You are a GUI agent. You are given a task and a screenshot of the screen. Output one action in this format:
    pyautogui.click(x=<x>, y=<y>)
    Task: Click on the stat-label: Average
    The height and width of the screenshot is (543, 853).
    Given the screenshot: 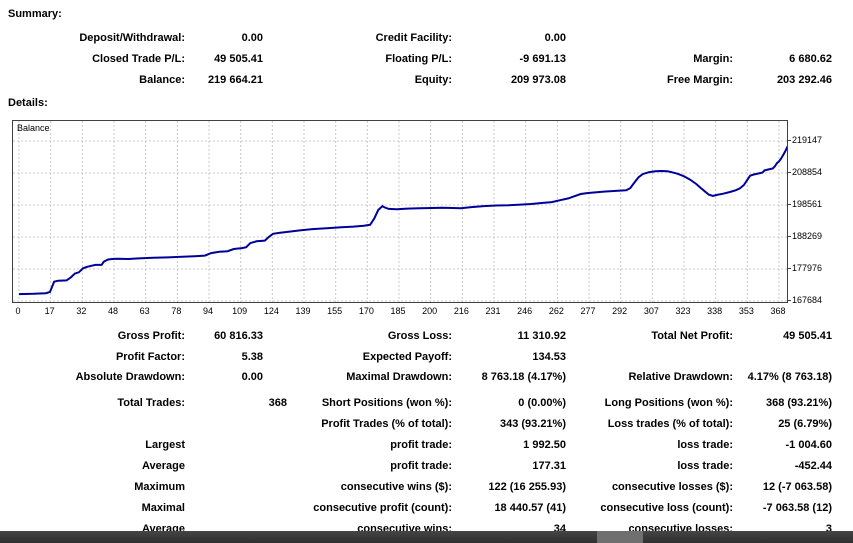 What is the action you would take?
    pyautogui.click(x=163, y=466)
    